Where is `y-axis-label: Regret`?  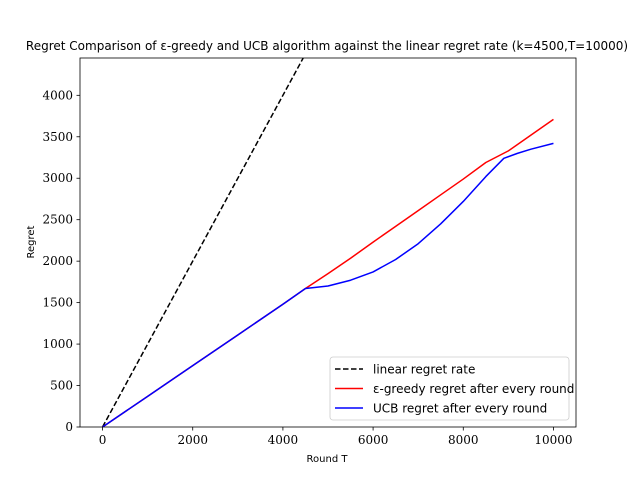
y-axis-label: Regret is located at coordinates (31, 241).